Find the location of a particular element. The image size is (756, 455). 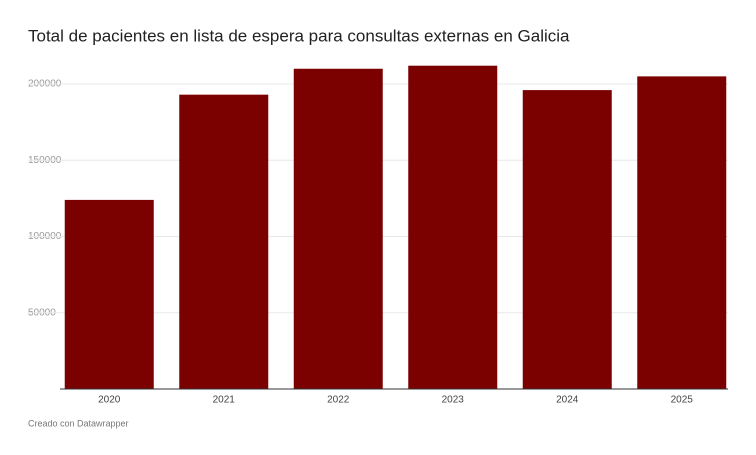

x-tick-label: 2025 is located at coordinates (682, 400).